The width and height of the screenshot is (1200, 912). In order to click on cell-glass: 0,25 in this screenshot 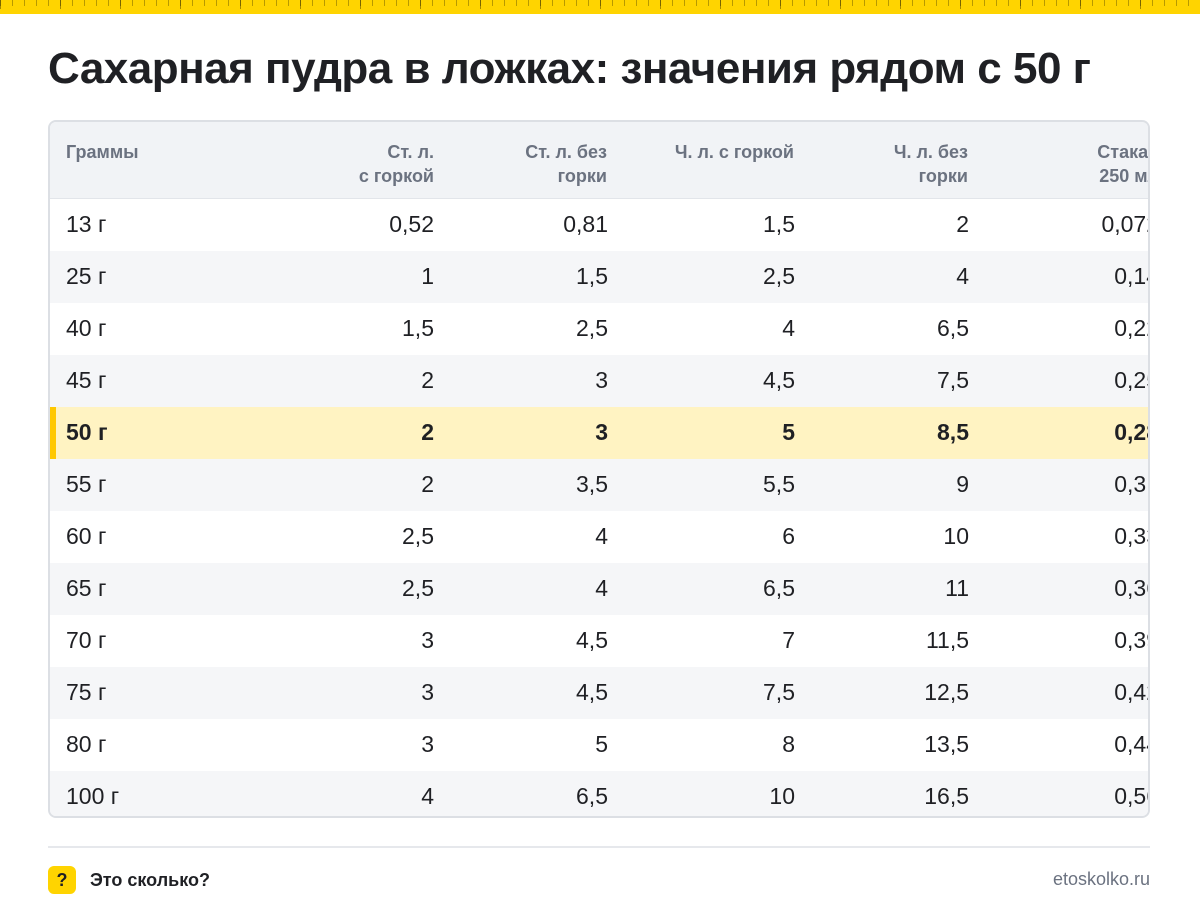, I will do `click(1131, 380)`.